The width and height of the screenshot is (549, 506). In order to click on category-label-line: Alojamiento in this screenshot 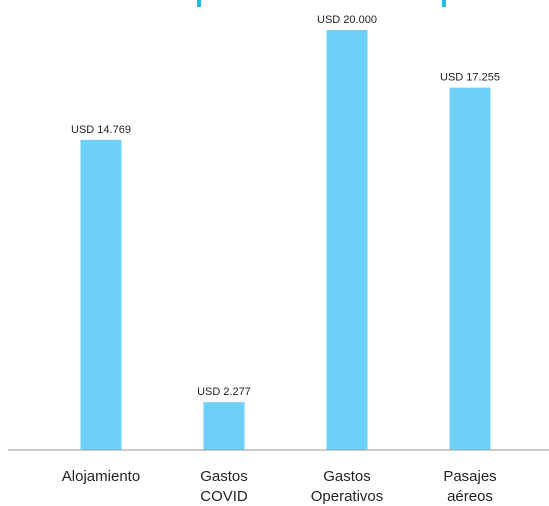, I will do `click(101, 476)`.